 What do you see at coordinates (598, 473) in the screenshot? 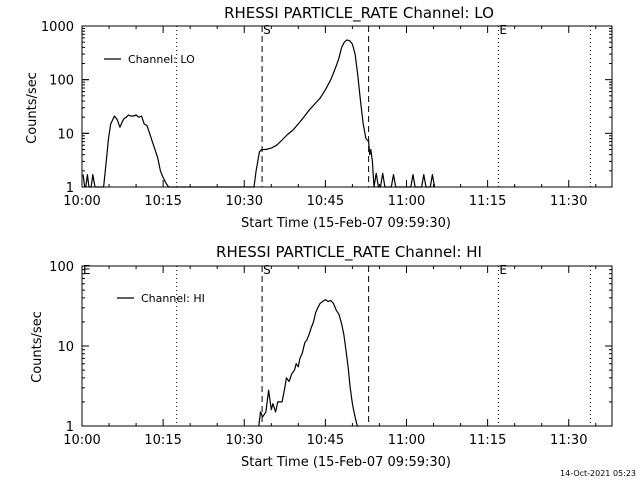
I see `footer-timestamp: 14-Oct-2021 05:23` at bounding box center [598, 473].